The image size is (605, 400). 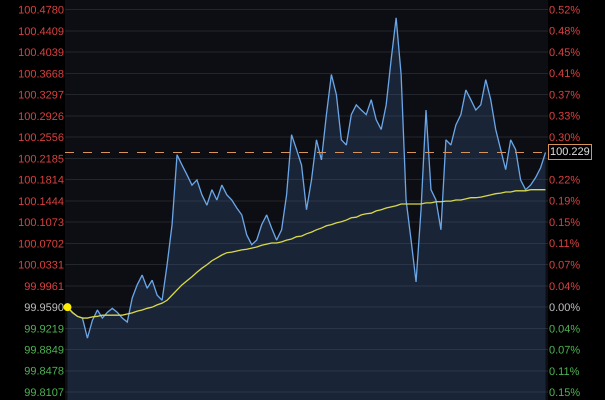 I want to click on y-tick-label: 100.3668, so click(x=41, y=74).